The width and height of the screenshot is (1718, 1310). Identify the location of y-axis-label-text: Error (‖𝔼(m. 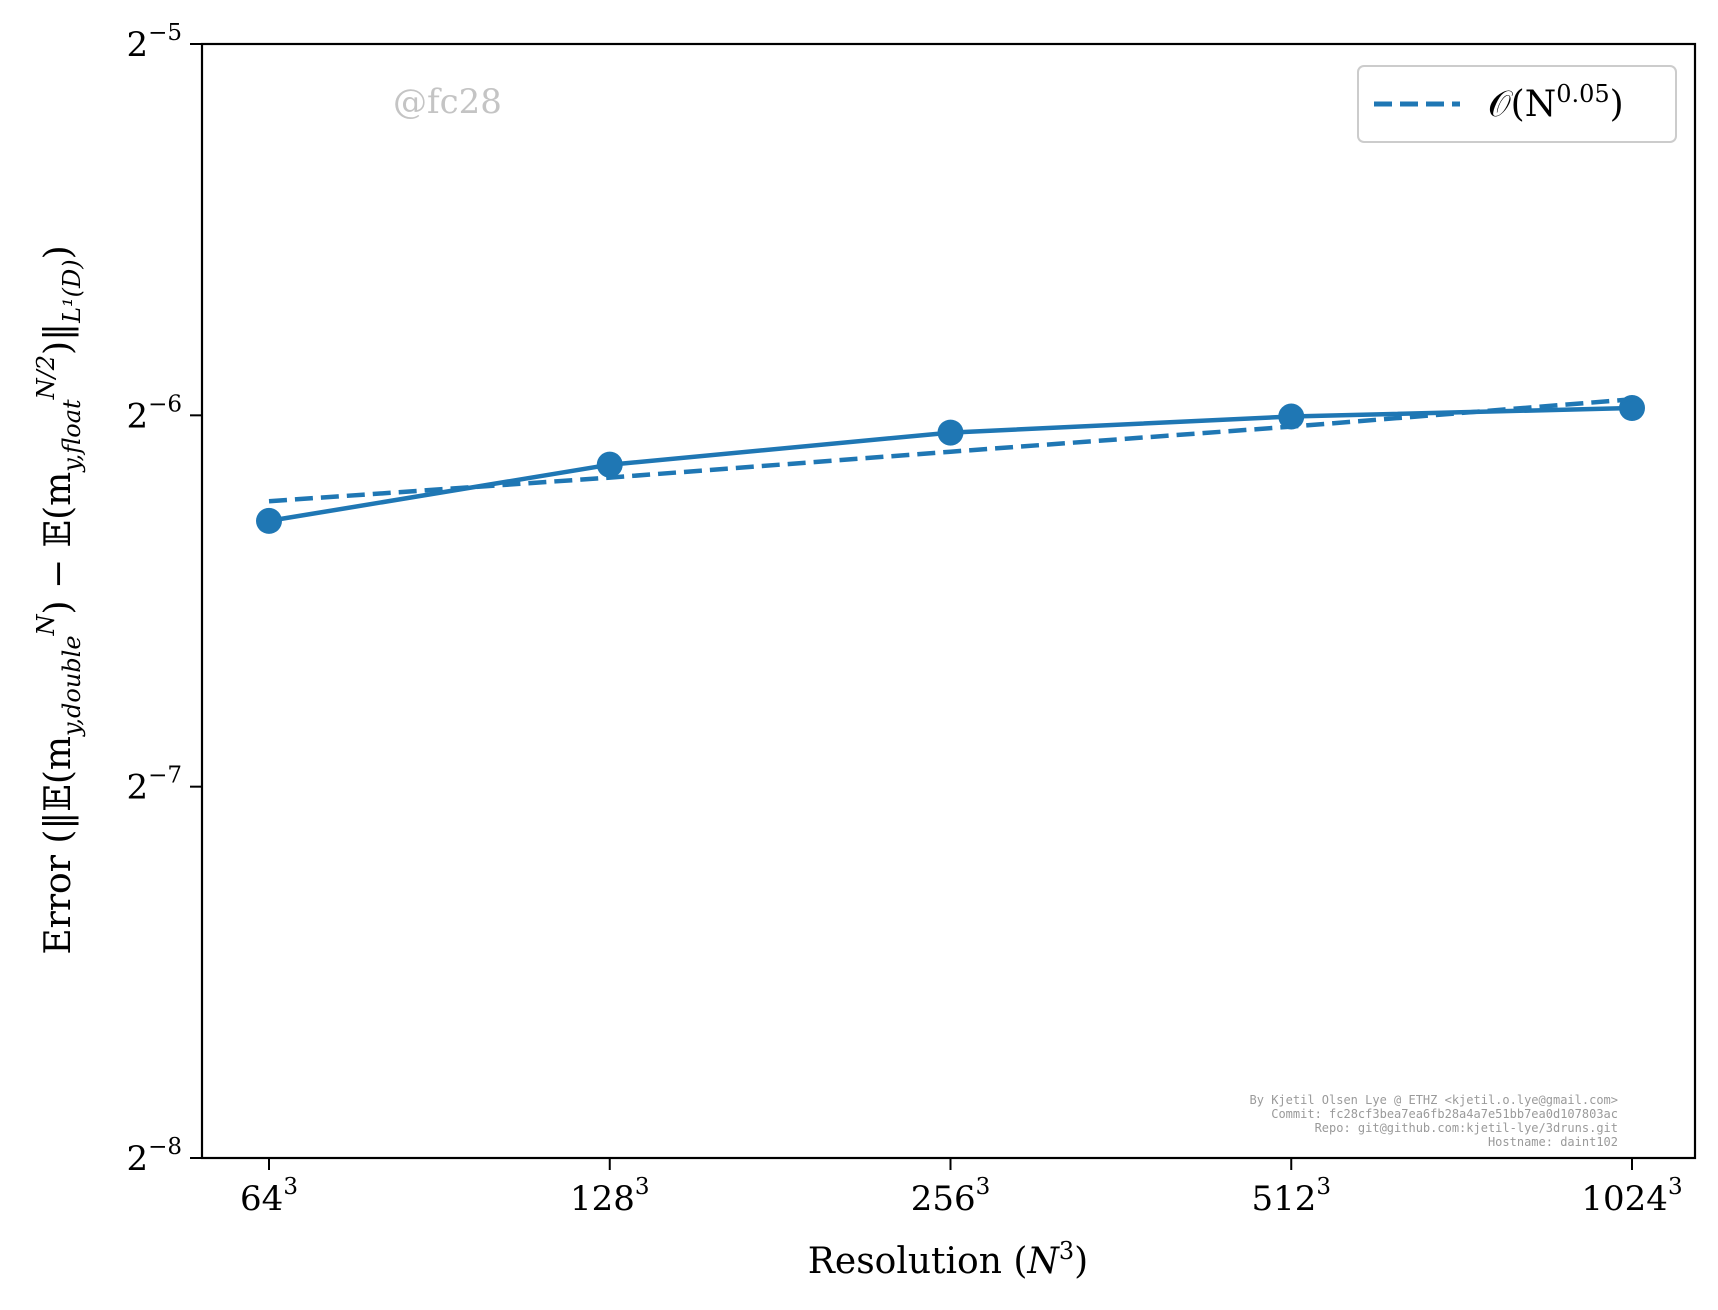
(58, 845).